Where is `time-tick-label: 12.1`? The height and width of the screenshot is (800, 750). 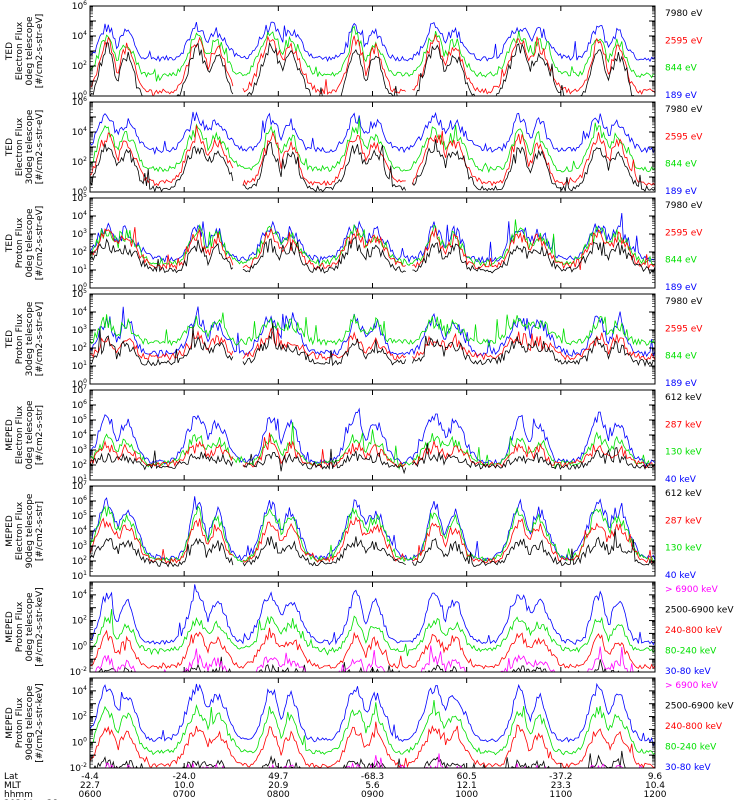
time-tick-label: 12.1 is located at coordinates (467, 786).